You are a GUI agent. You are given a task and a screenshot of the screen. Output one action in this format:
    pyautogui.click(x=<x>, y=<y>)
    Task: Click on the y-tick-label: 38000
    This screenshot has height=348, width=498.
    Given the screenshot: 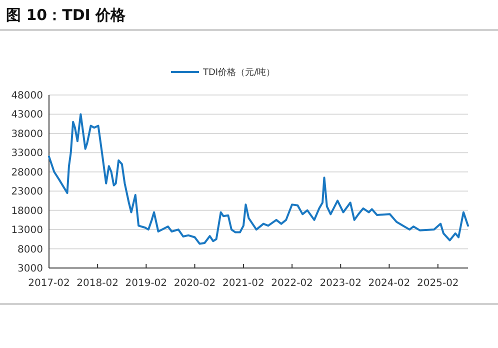 What is the action you would take?
    pyautogui.click(x=27, y=134)
    